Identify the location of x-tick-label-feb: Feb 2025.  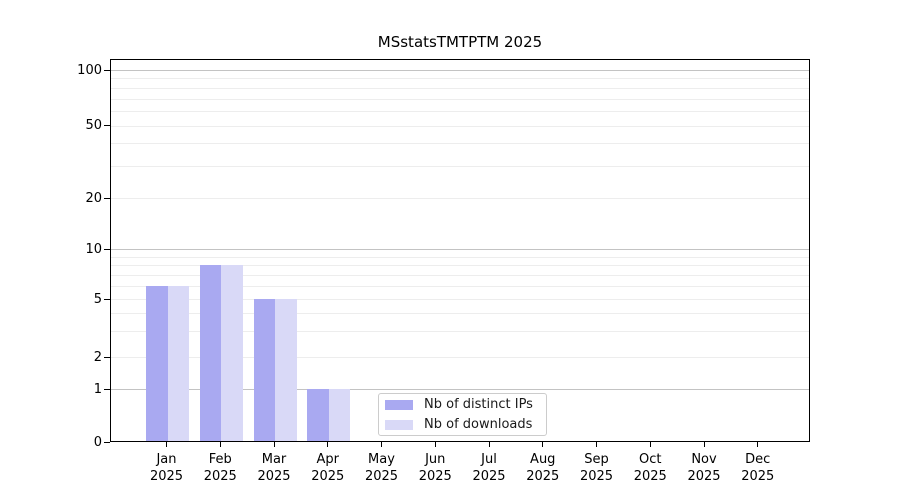
(220, 468).